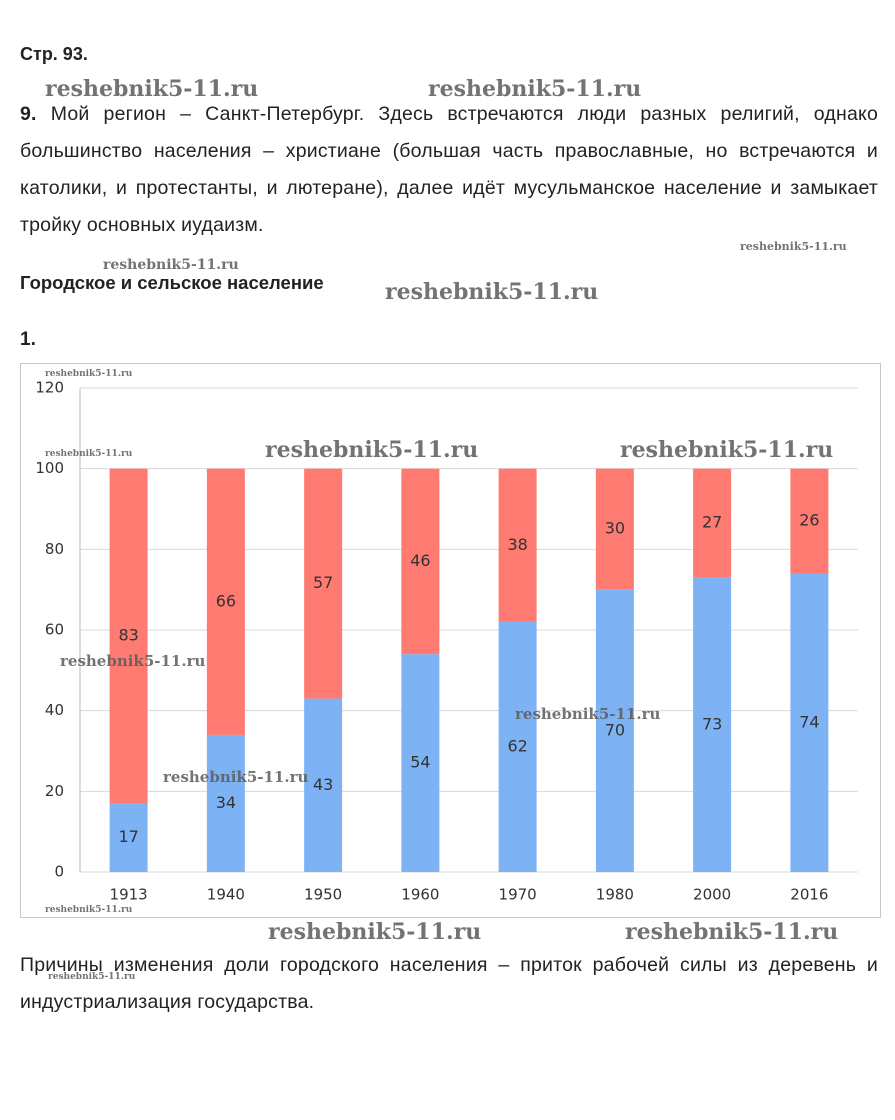  I want to click on x-tick-label: 2016, so click(809, 895).